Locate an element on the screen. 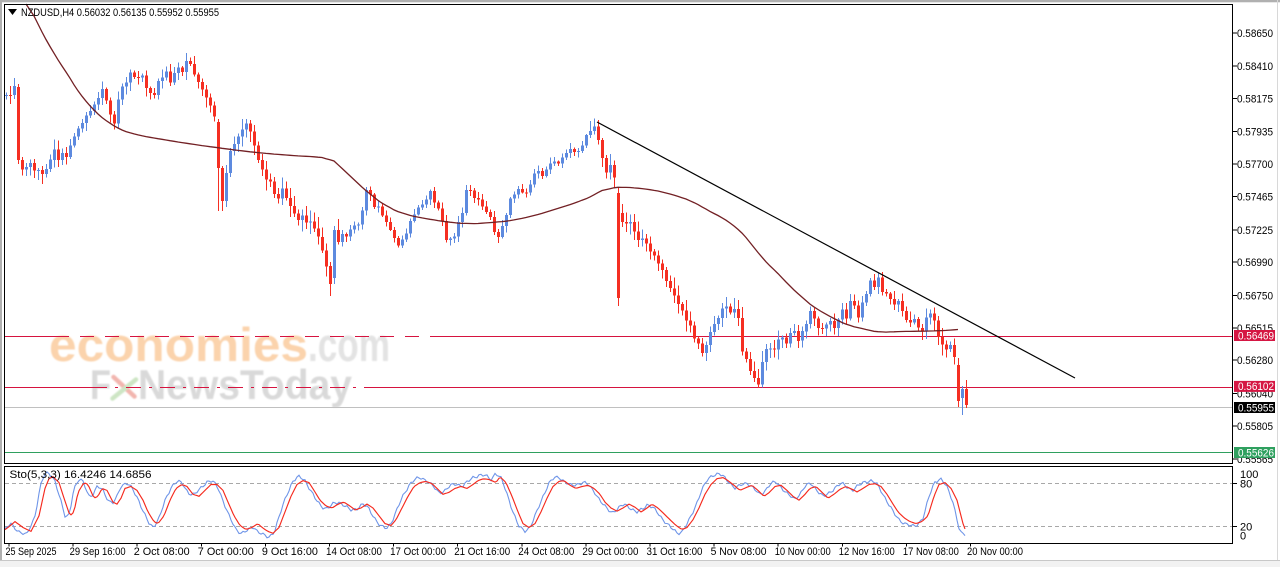  svg-text: .com is located at coordinates (349, 344).